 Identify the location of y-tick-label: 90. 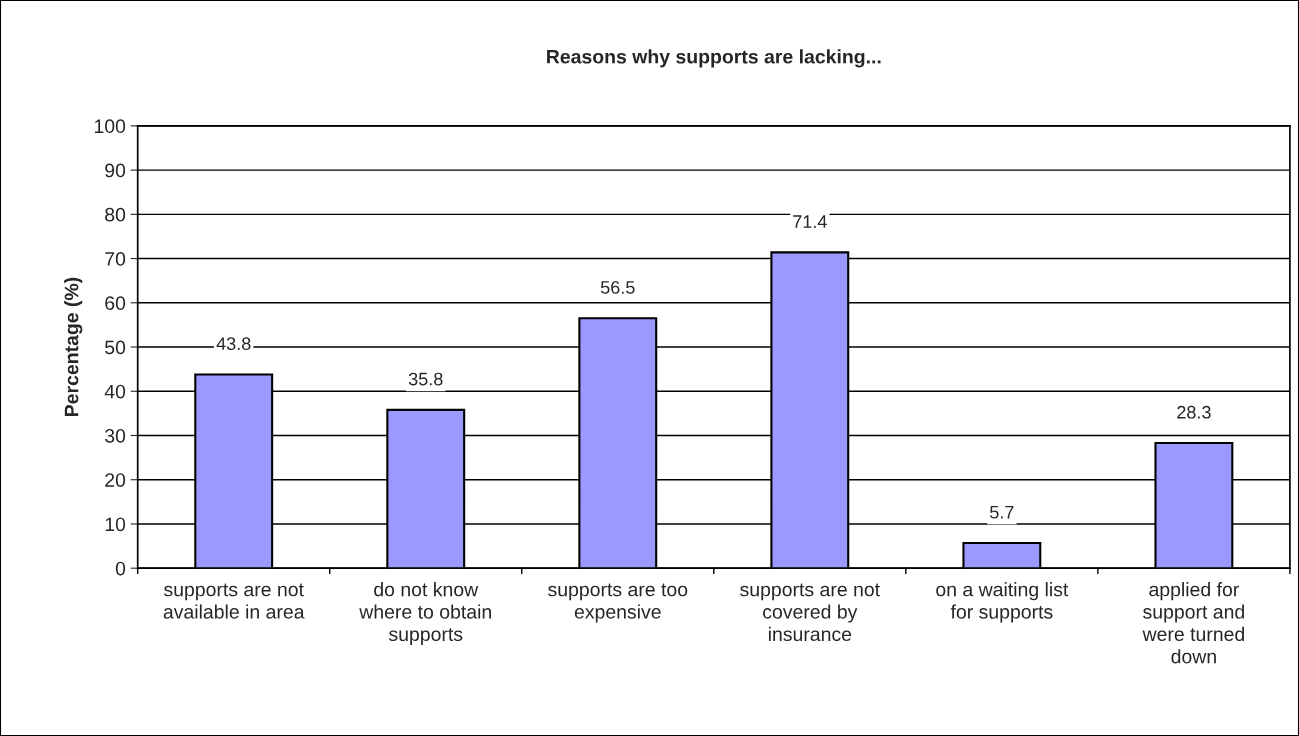
(115, 170).